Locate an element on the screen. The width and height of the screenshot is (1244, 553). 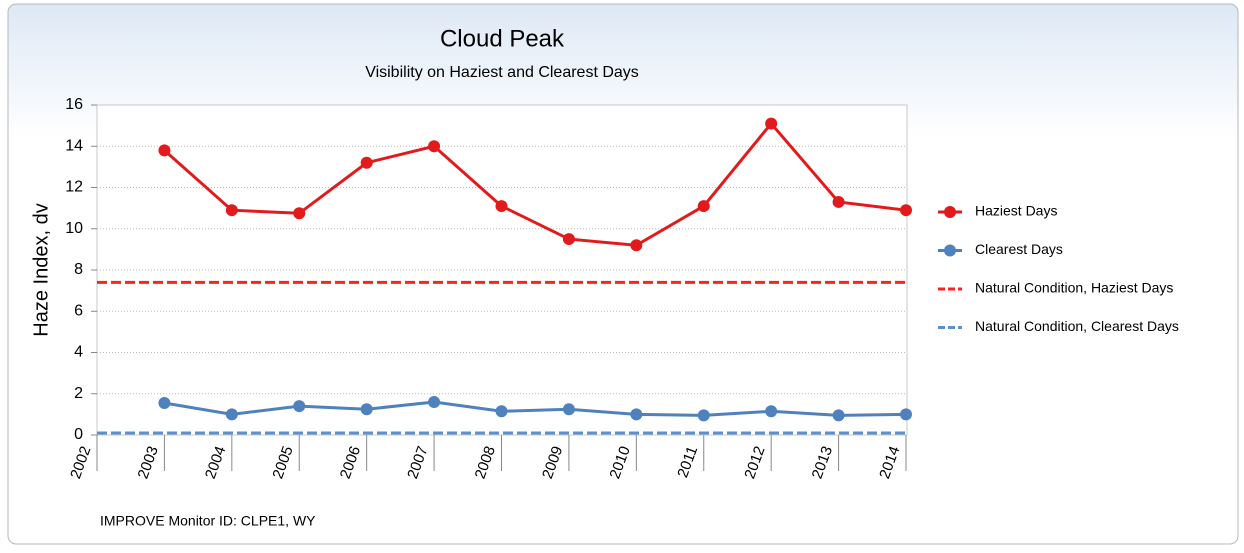
chart-title: Cloud Peak is located at coordinates (502, 38).